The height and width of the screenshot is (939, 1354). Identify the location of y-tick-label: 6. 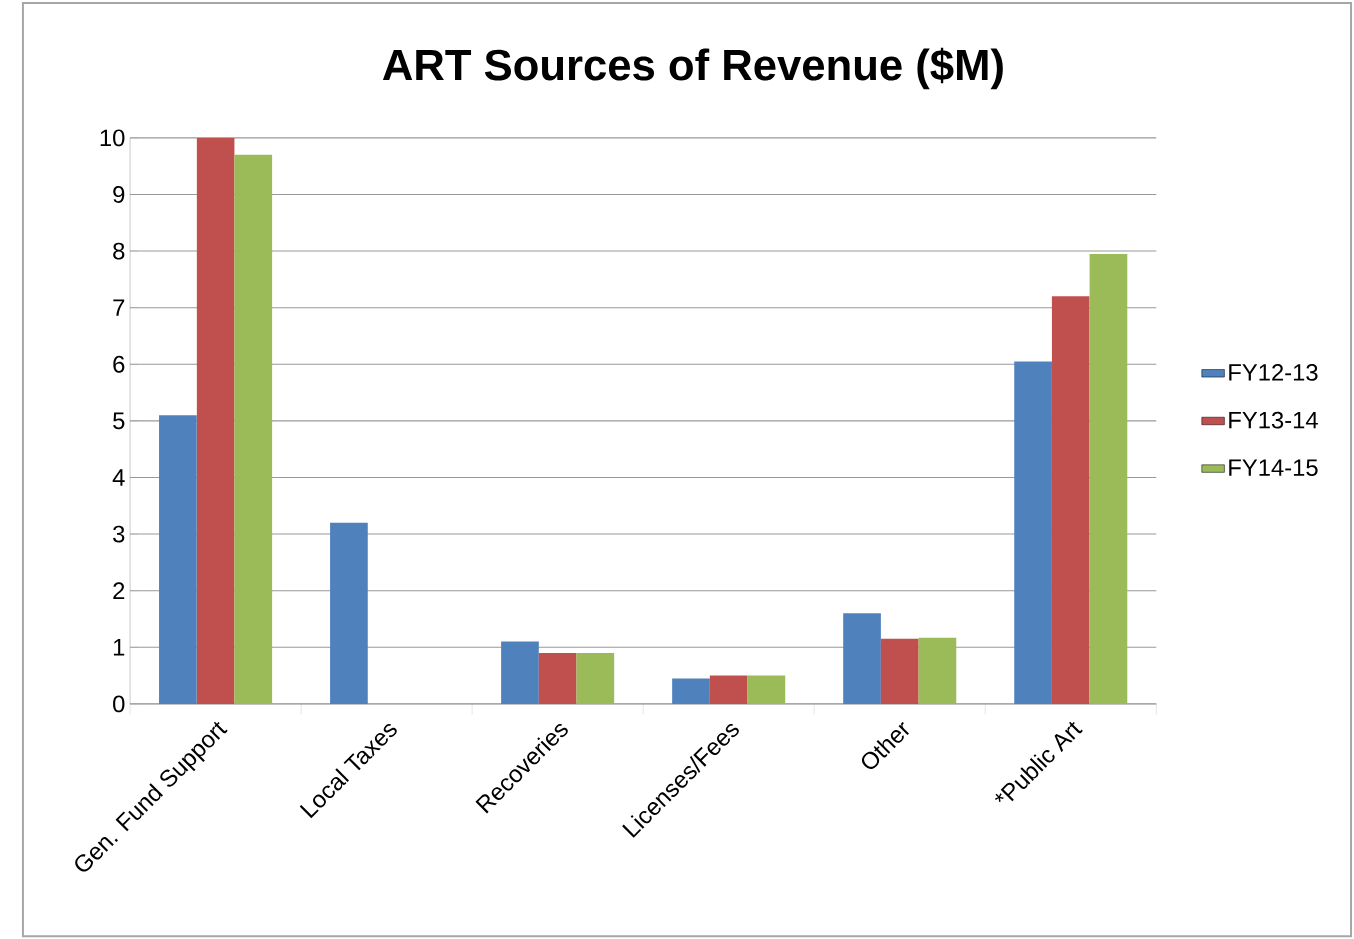
(119, 364).